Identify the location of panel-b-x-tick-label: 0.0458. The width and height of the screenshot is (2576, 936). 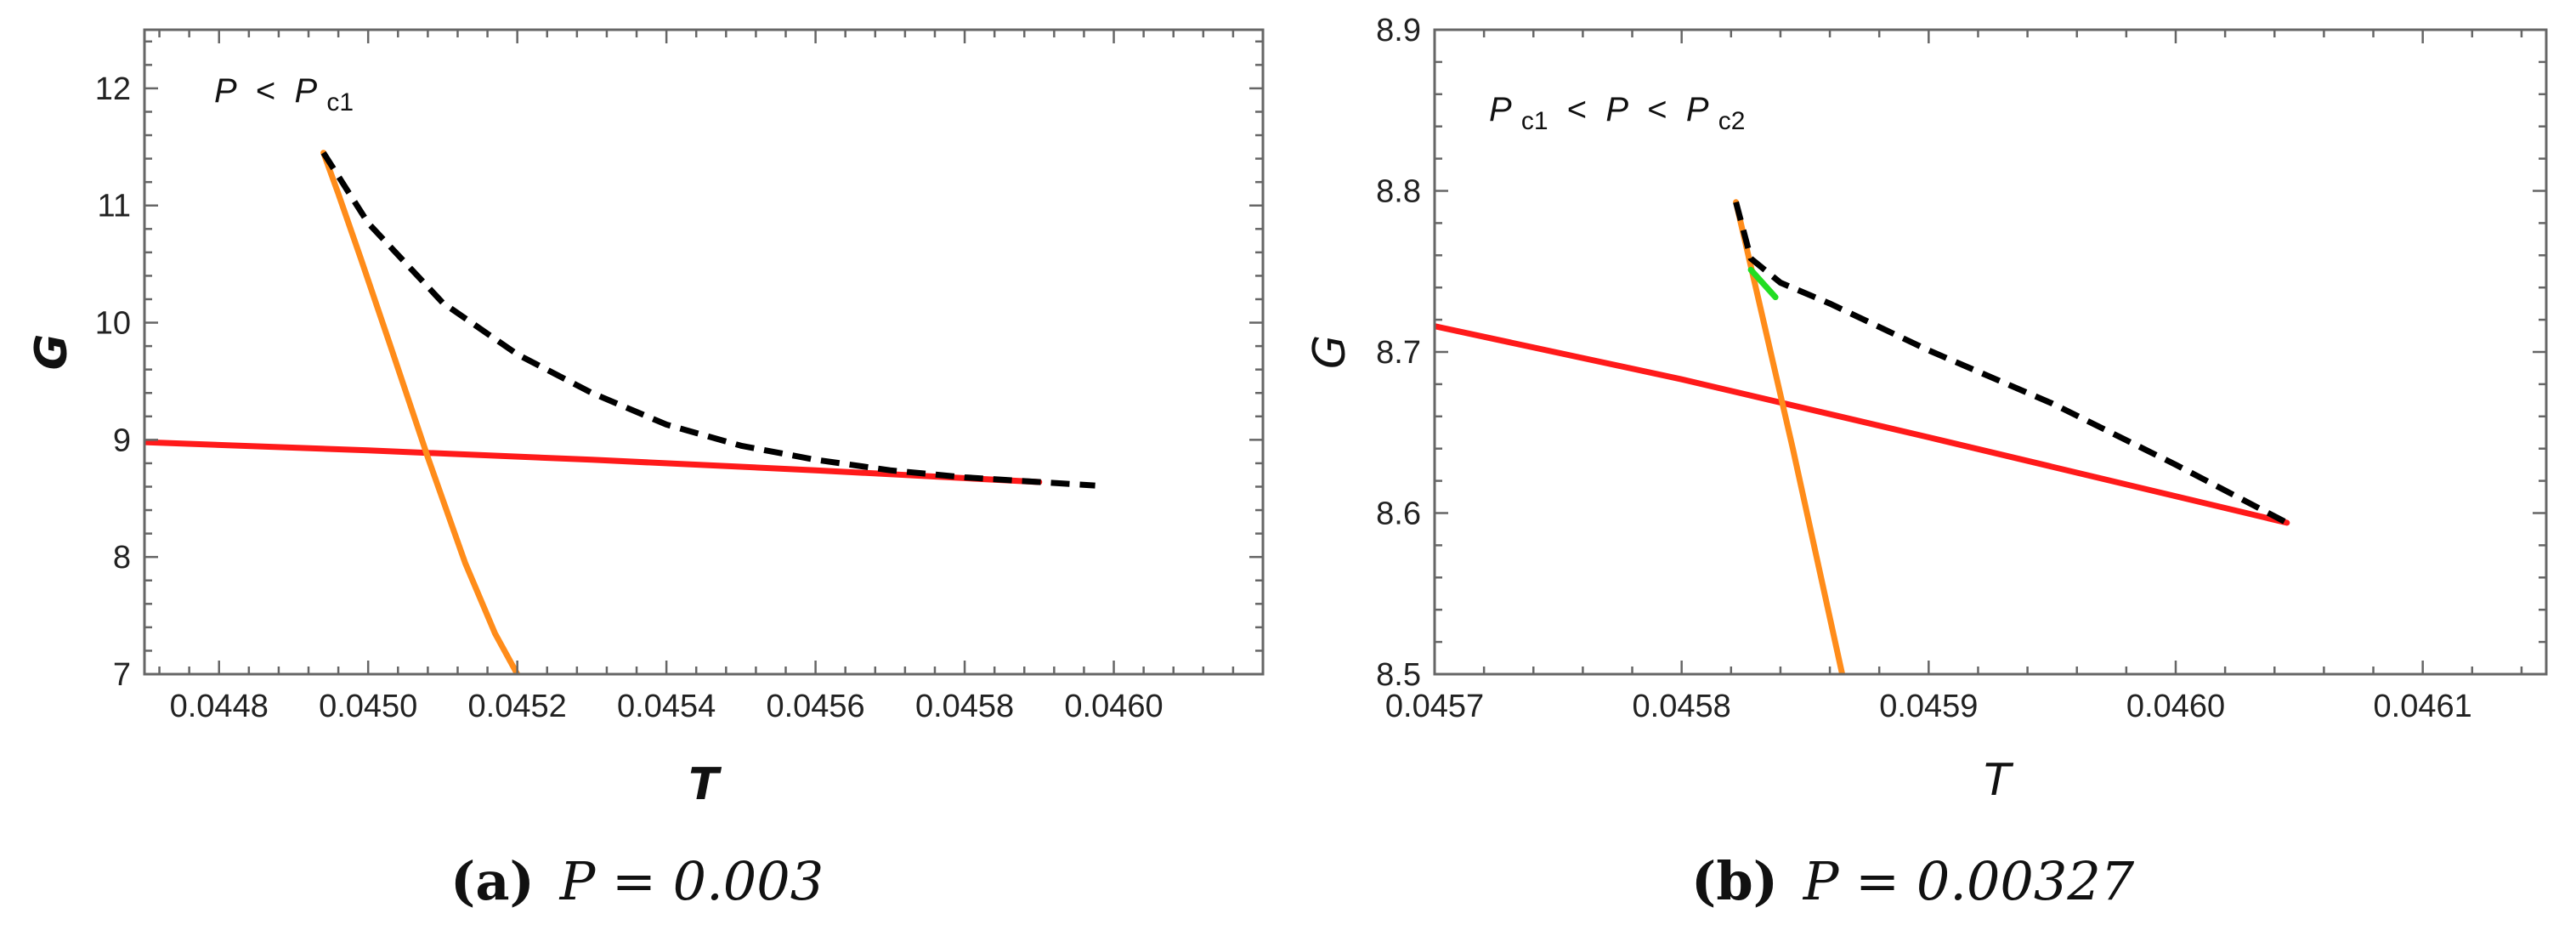
(1682, 706).